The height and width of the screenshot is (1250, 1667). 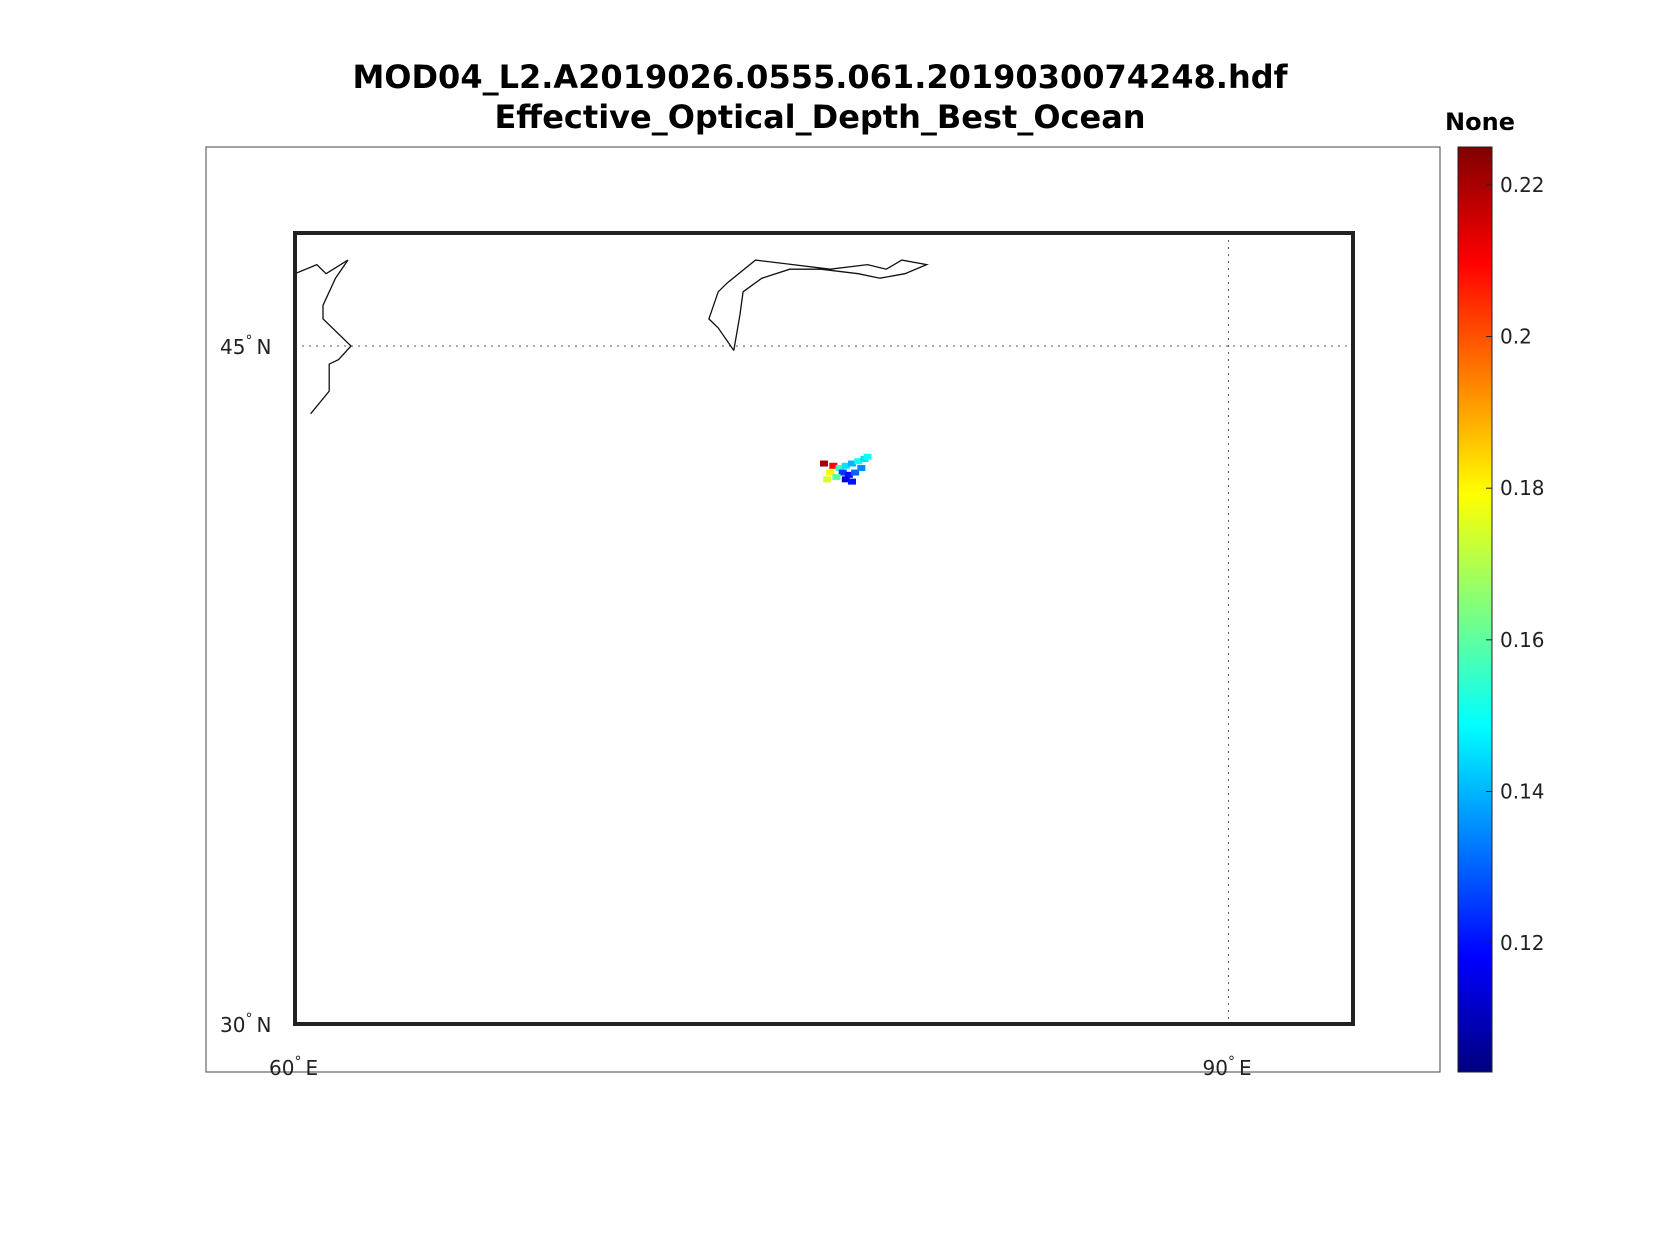 I want to click on aod-pixels, so click(x=846, y=469).